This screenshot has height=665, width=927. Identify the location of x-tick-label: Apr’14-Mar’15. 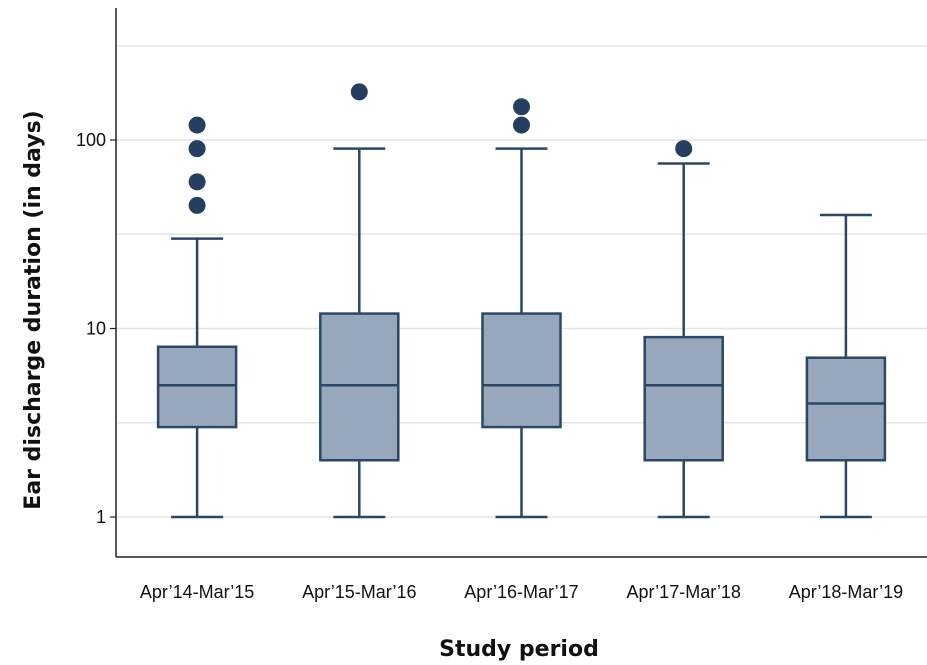
(197, 592).